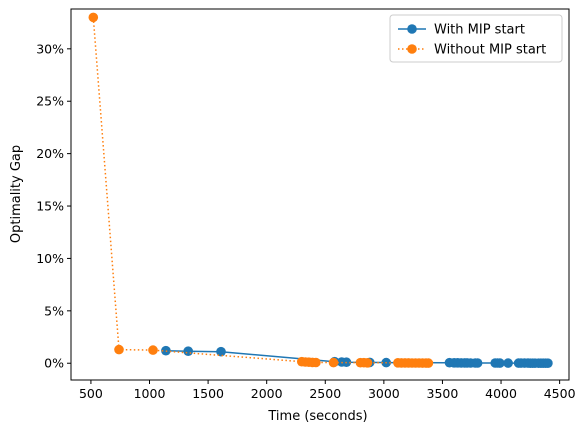 The image size is (581, 432). What do you see at coordinates (50, 153) in the screenshot?
I see `y-tick-label: 20%` at bounding box center [50, 153].